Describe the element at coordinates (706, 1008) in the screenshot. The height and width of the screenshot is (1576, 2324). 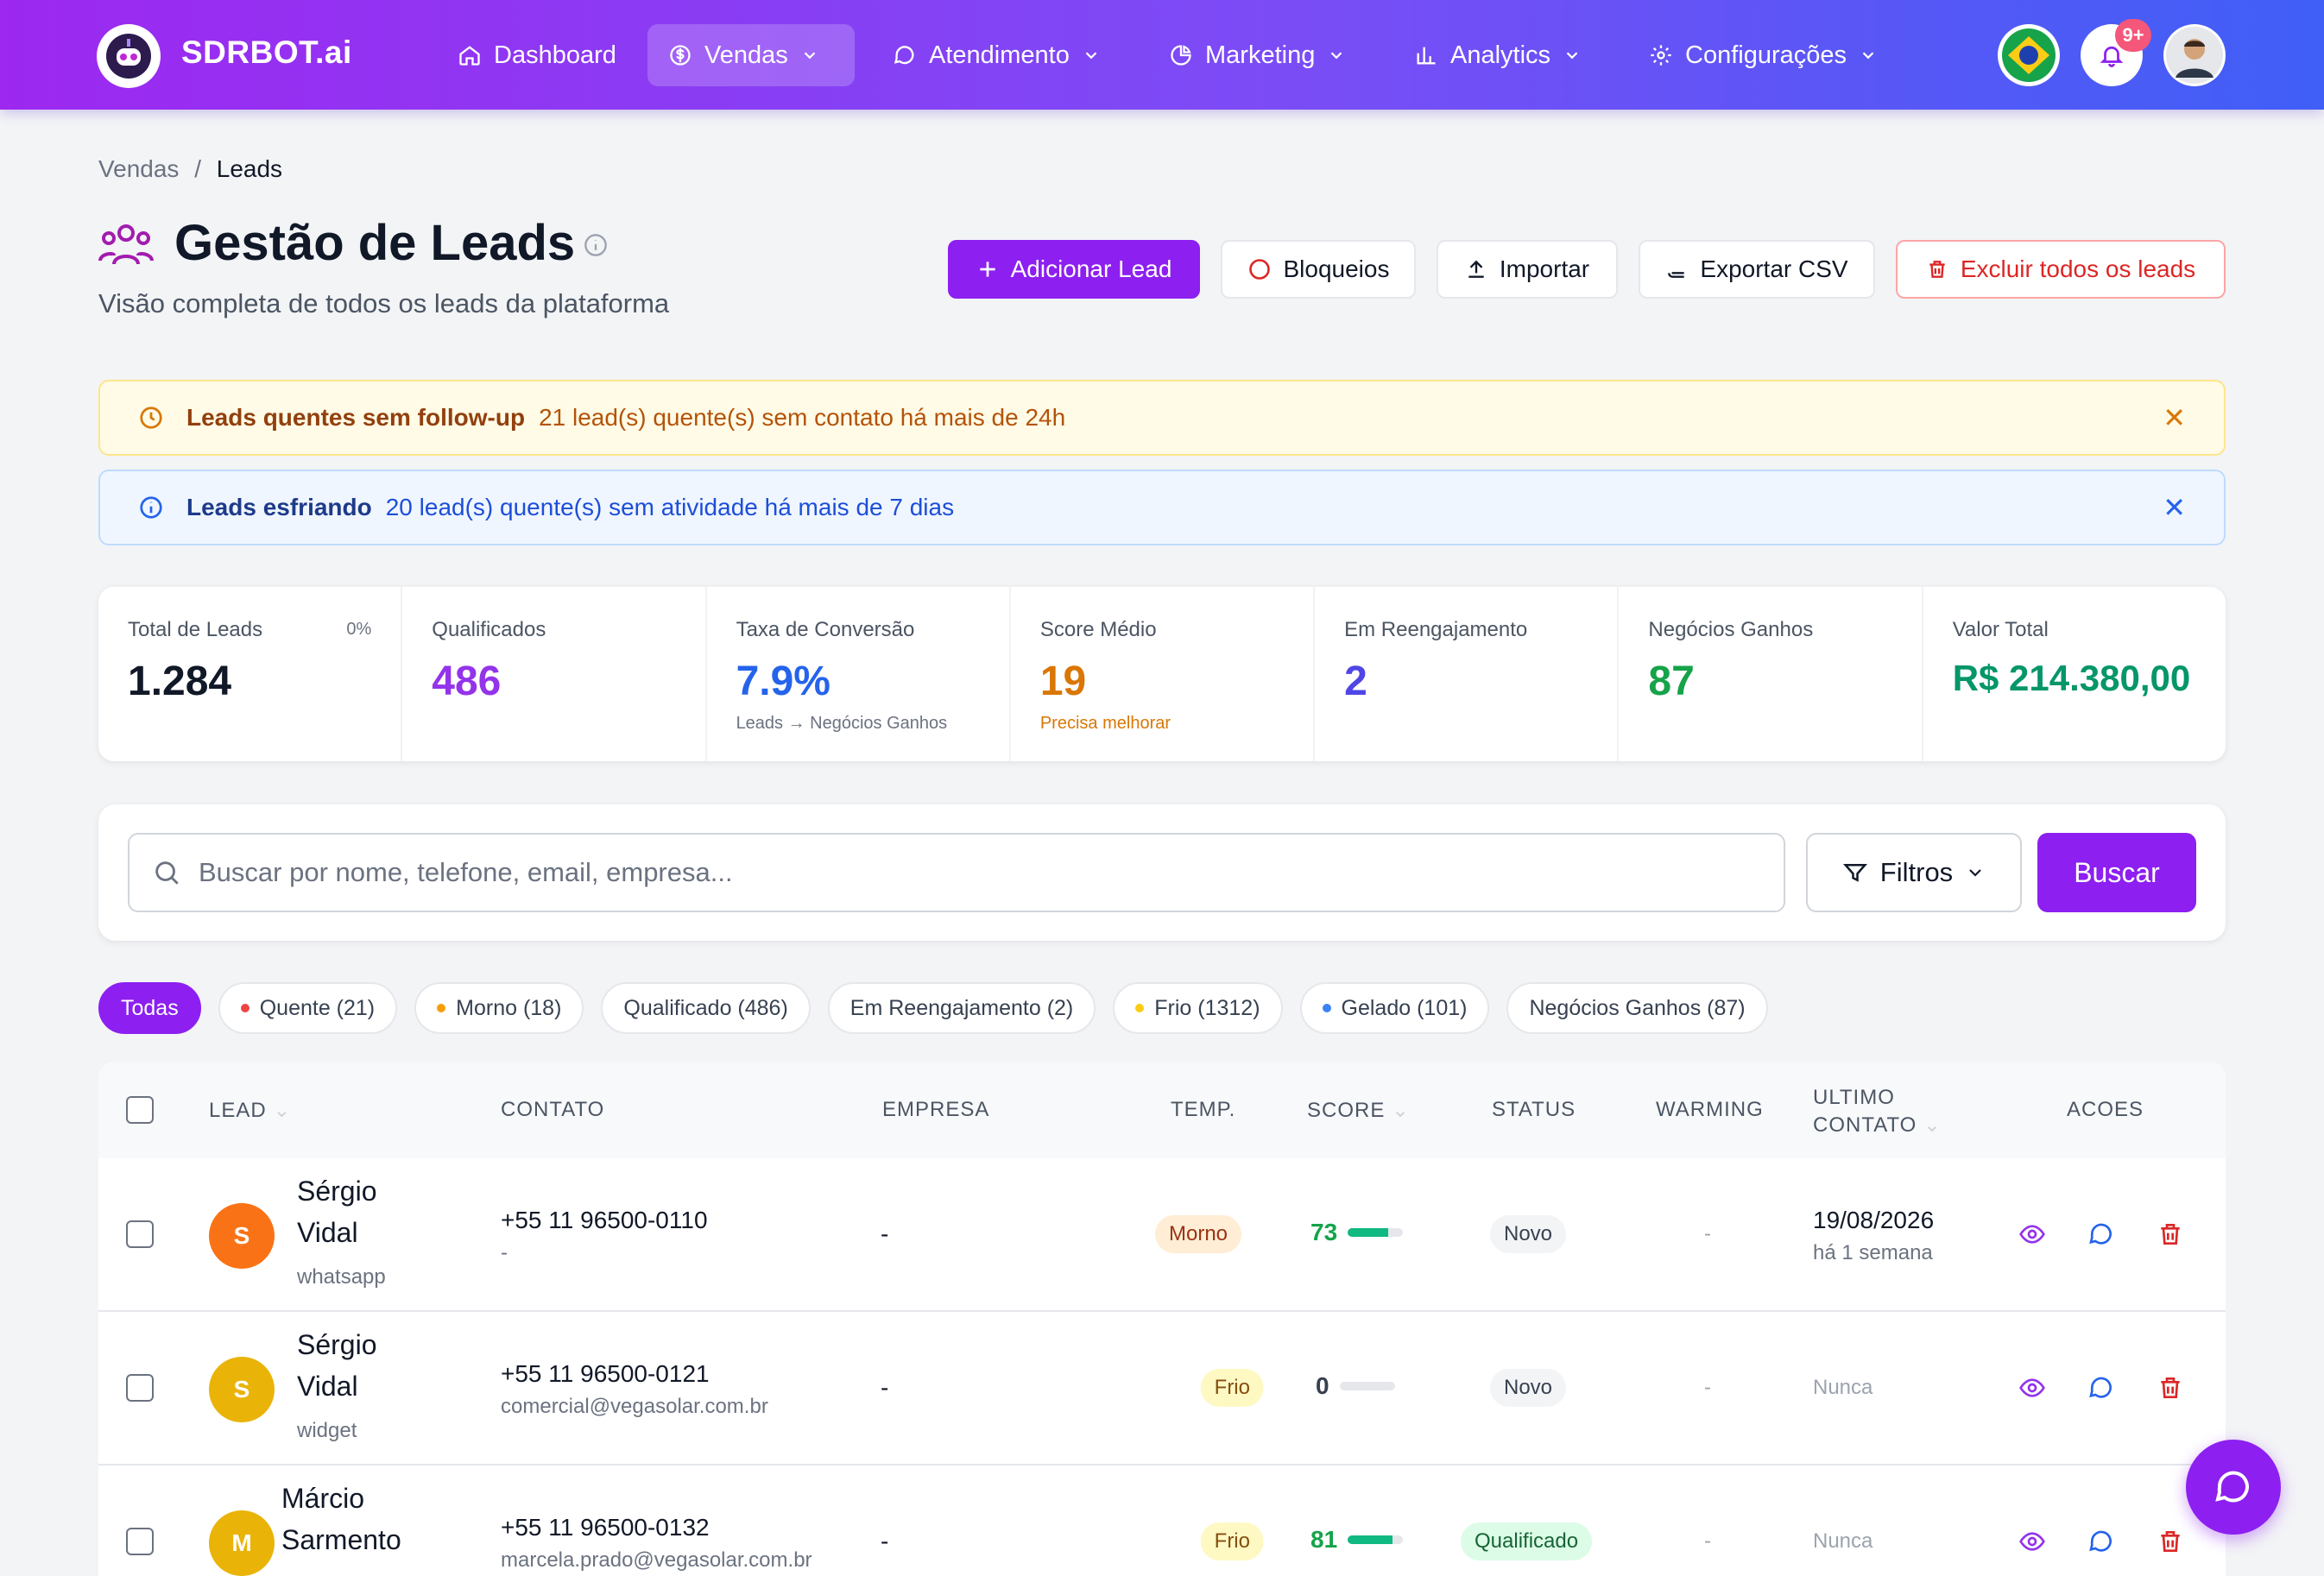
I see `chip-qualified: Qualificado (486)` at that location.